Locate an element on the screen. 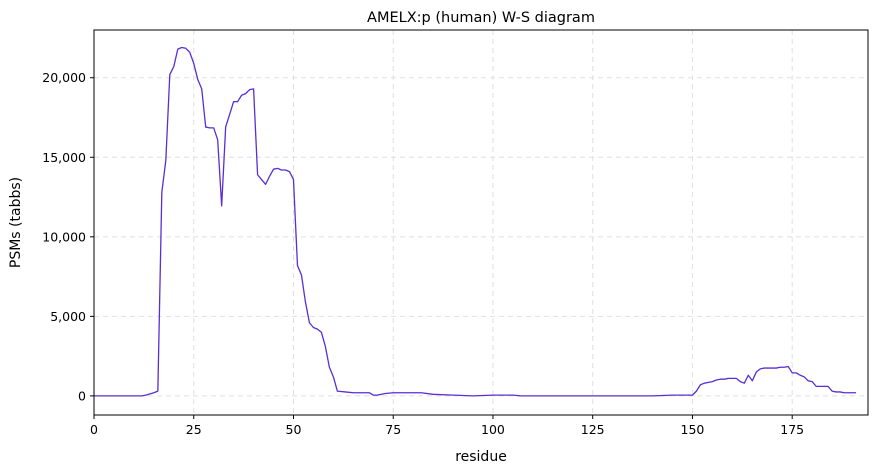 The image size is (878, 474). x-tick-label: 0 is located at coordinates (94, 429).